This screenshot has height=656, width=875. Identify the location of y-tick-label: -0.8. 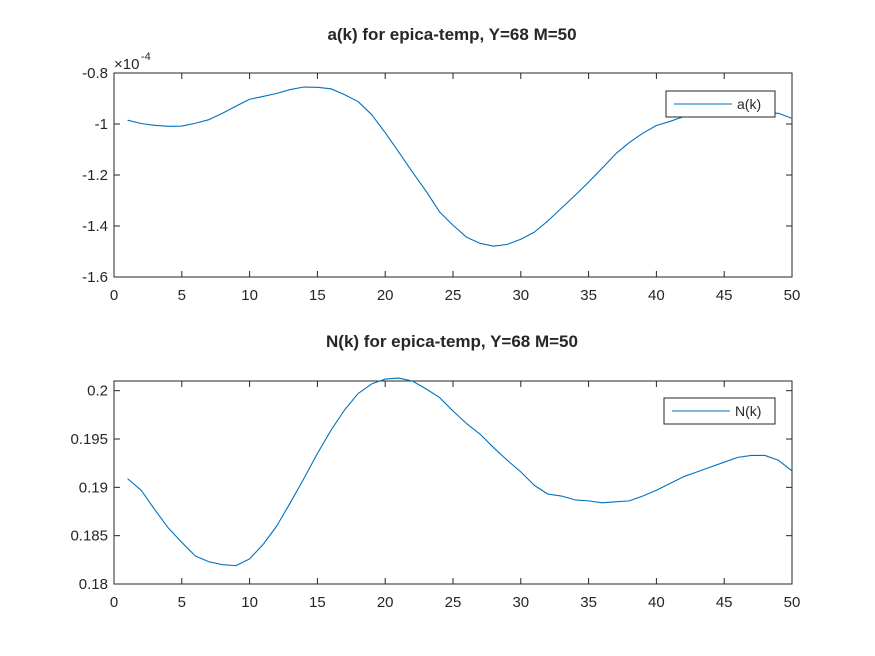
(95, 73).